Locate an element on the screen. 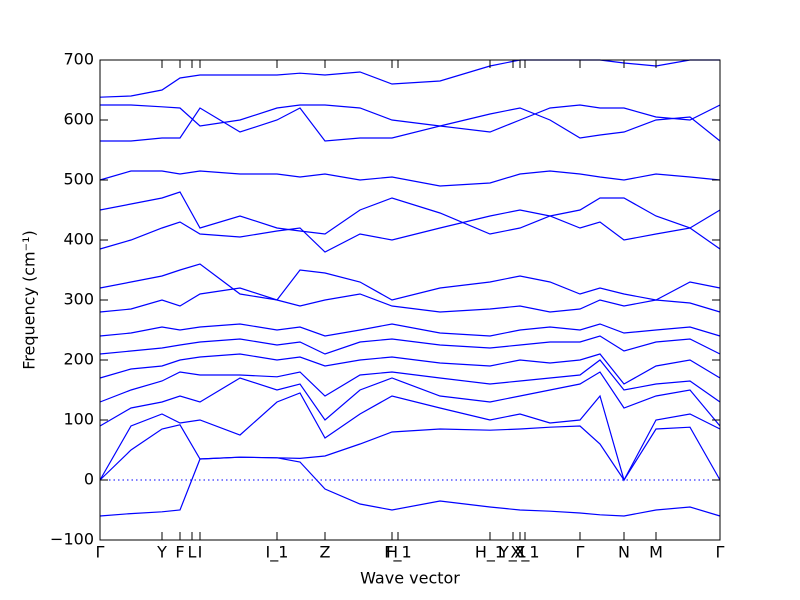 Image resolution: width=800 pixels, height=600 pixels. x-tick-label: Y is located at coordinates (161, 552).